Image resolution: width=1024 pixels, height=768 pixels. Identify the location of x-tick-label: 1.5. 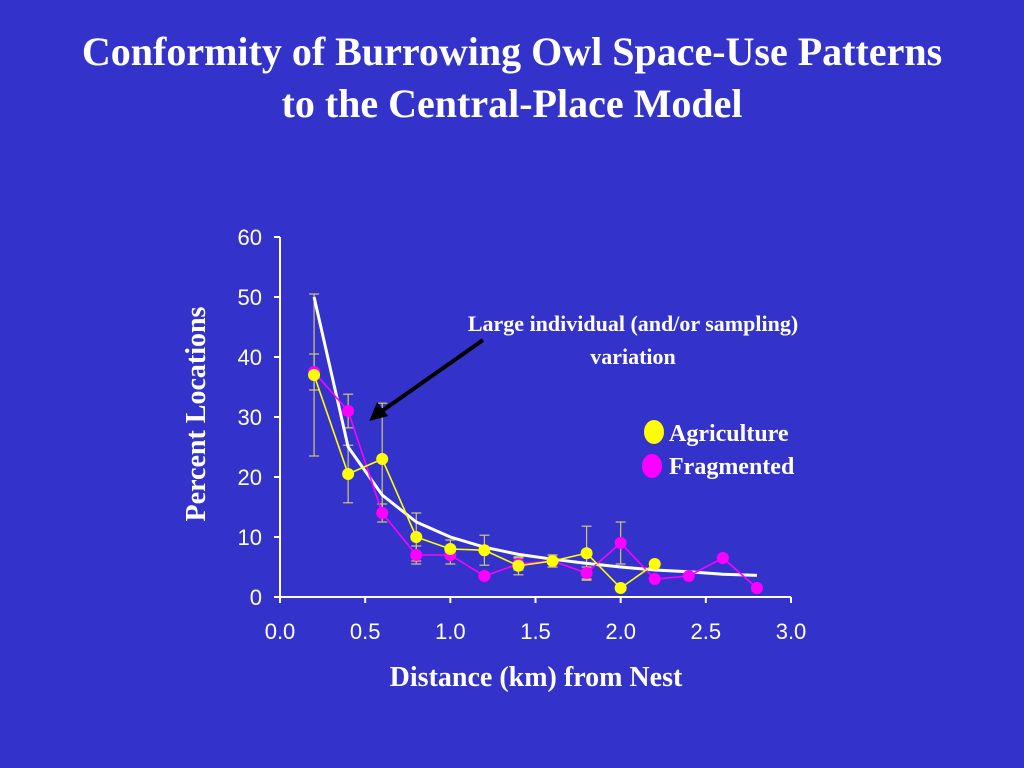
(535, 631).